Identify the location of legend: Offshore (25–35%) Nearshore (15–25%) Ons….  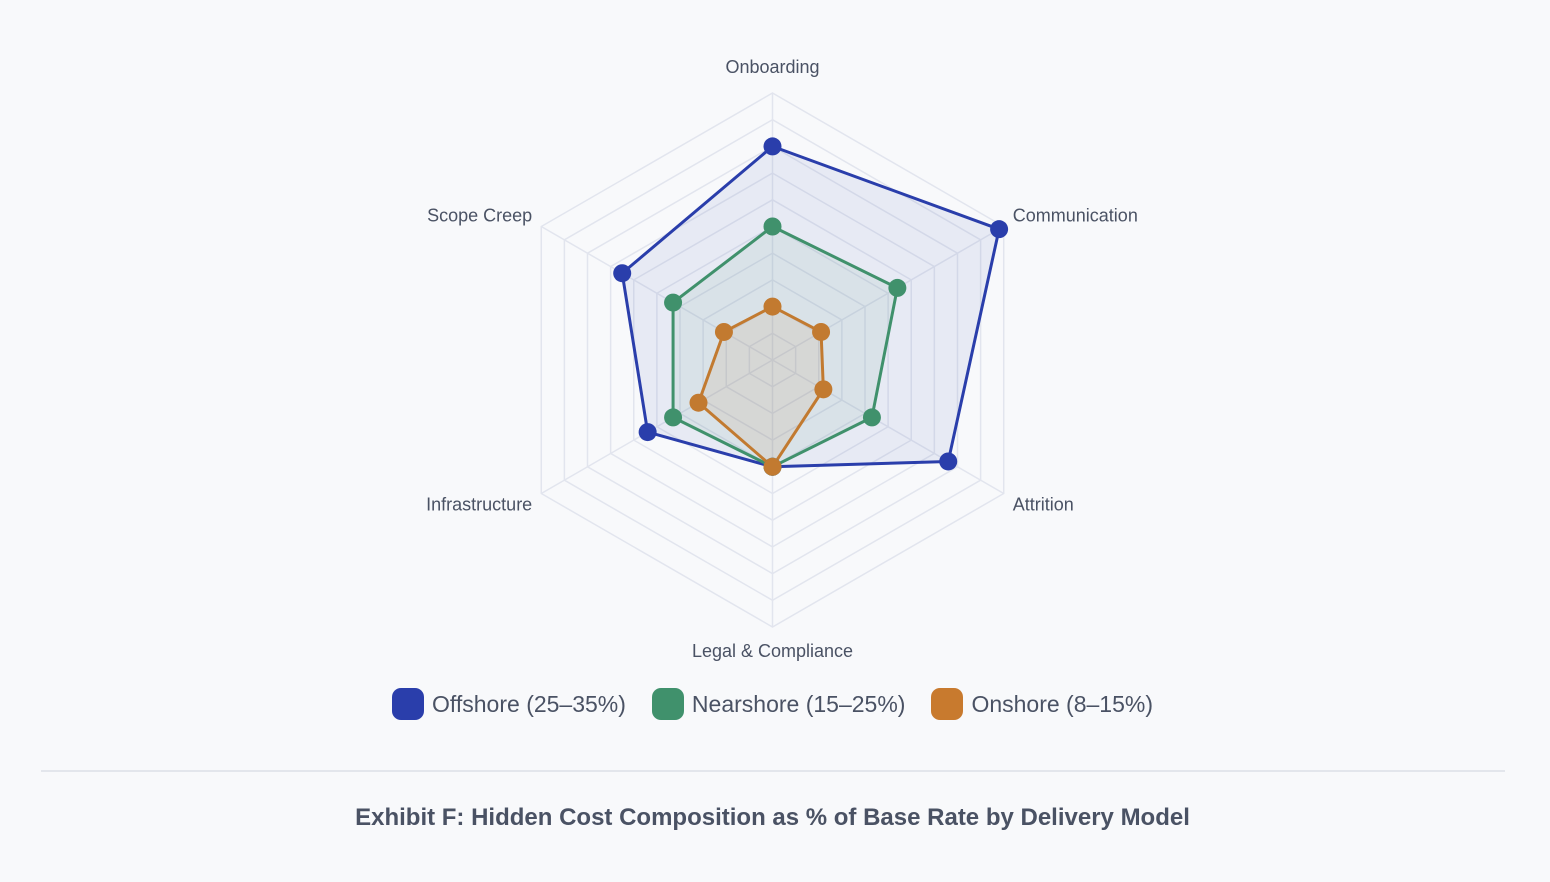
(772, 704).